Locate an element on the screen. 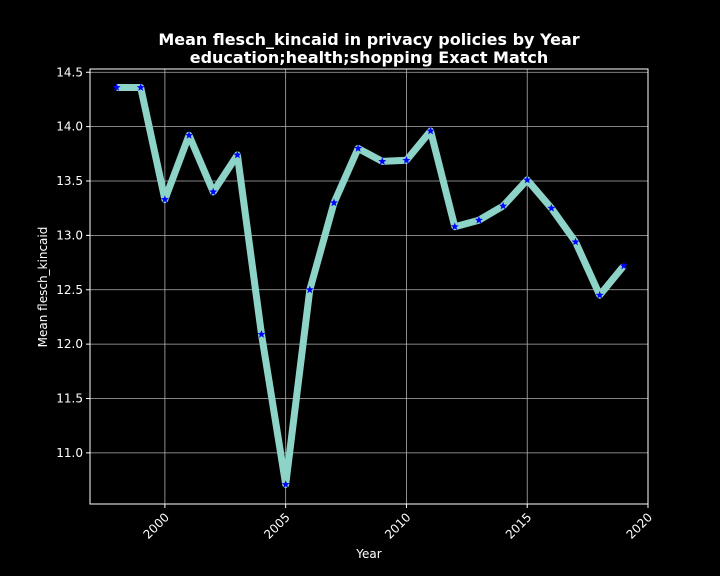  y-tick-label: 12.0 is located at coordinates (69, 344).